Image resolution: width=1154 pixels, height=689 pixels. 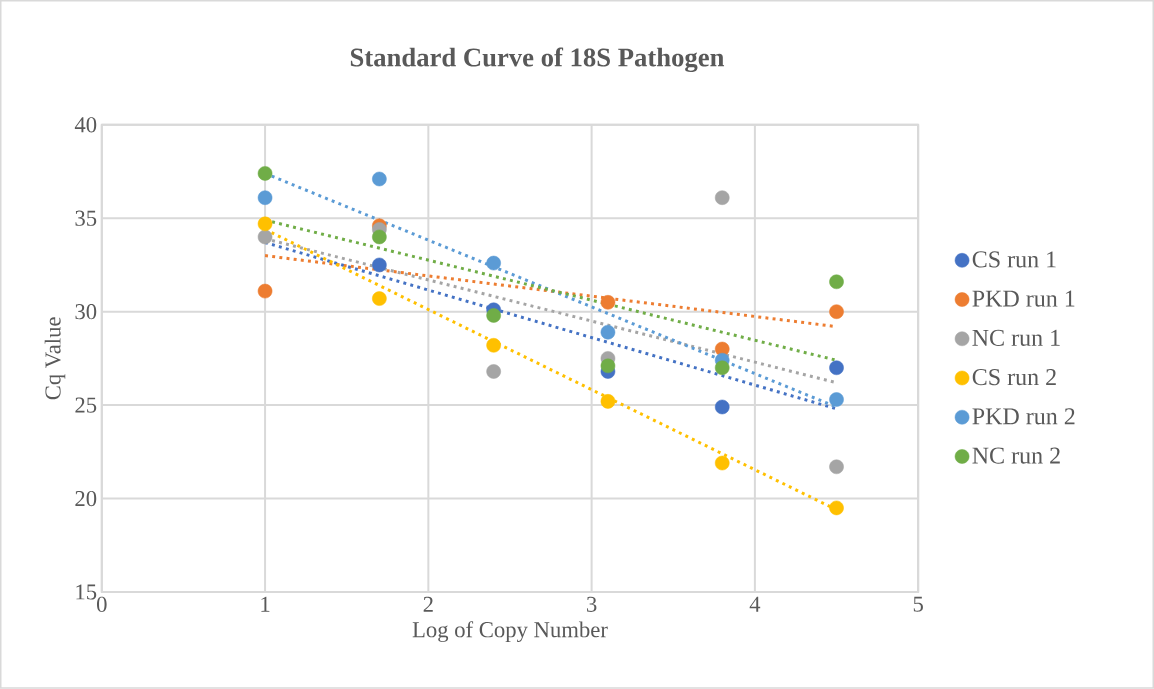 I want to click on x-tick-label: 3, so click(x=592, y=604).